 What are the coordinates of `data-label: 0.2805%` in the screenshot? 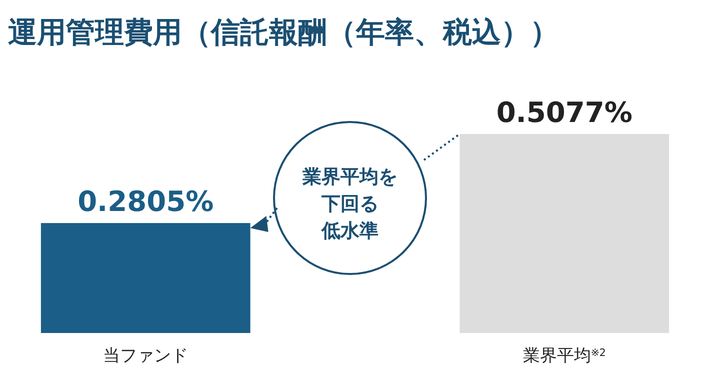 It's located at (146, 201).